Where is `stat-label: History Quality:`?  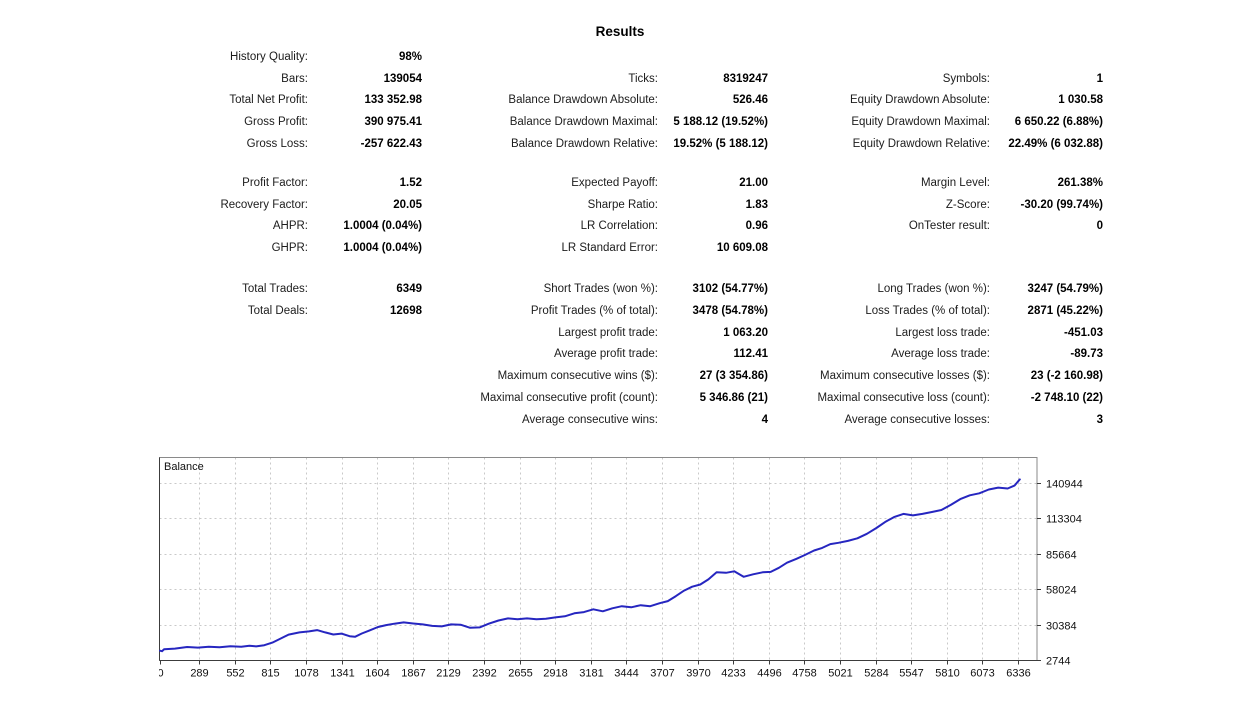 stat-label: History Quality: is located at coordinates (269, 56).